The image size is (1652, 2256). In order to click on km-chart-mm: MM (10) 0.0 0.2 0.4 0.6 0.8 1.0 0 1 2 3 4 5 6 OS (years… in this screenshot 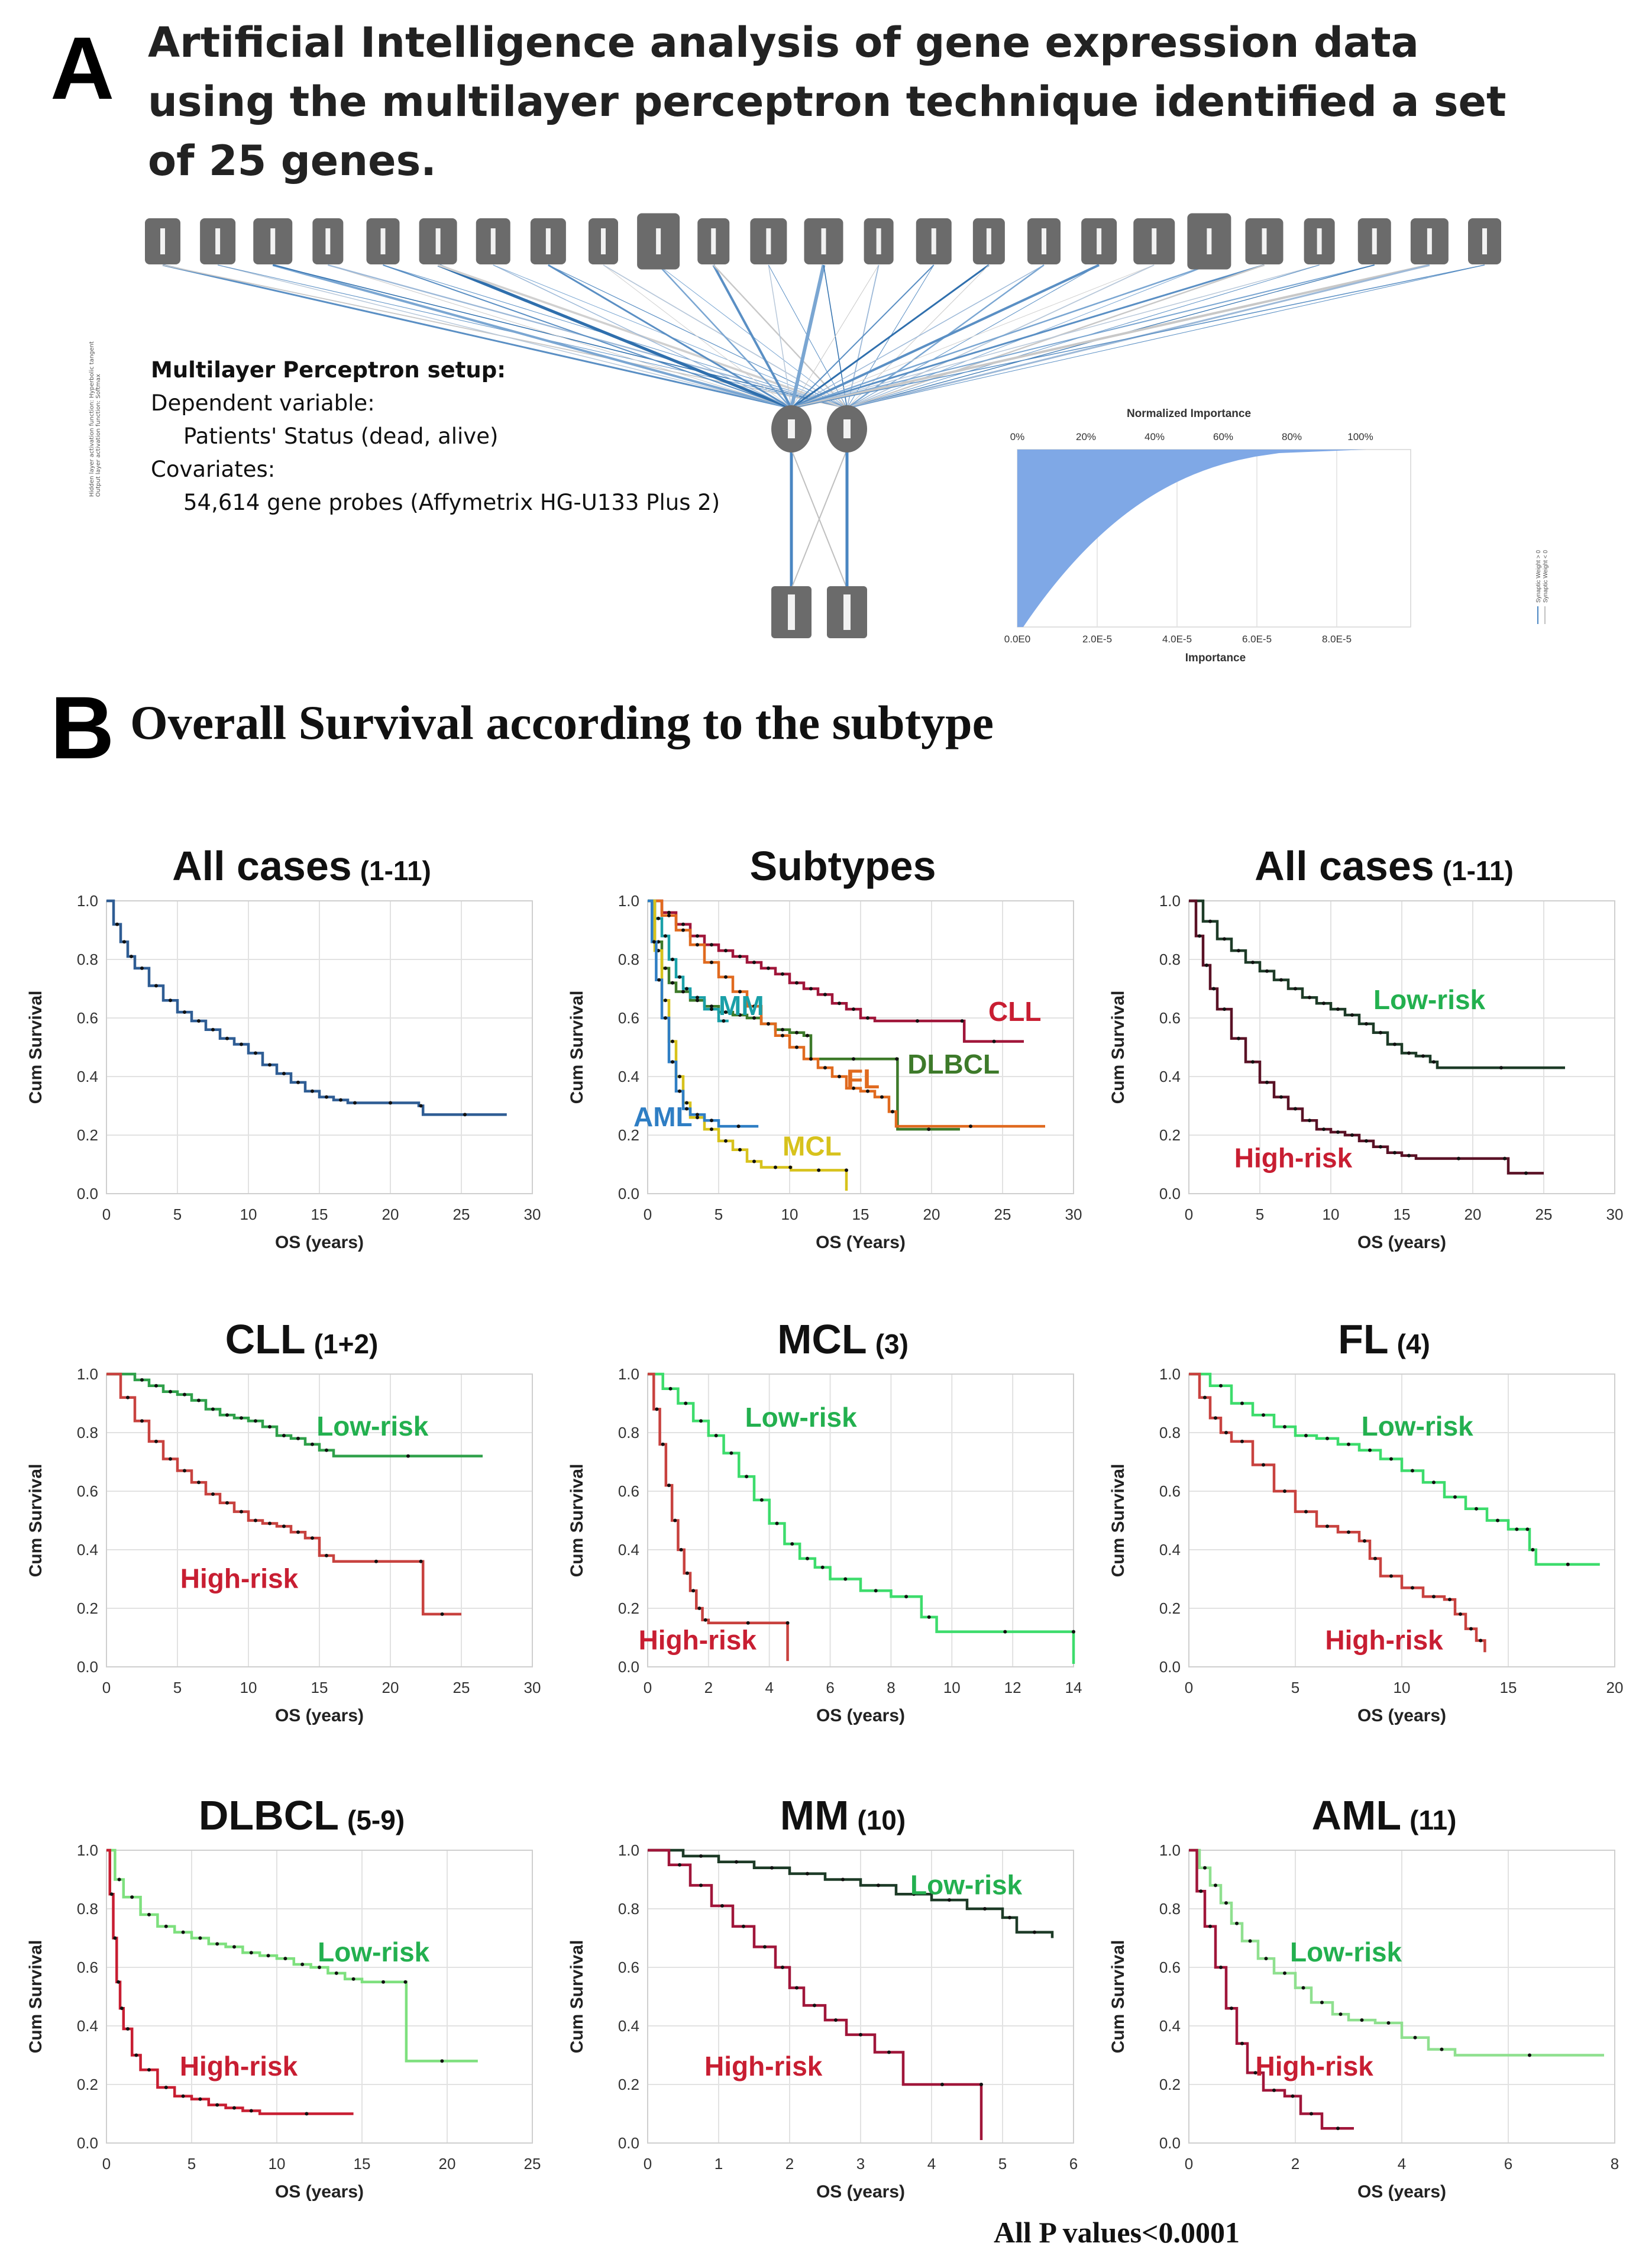, I will do `click(822, 1997)`.